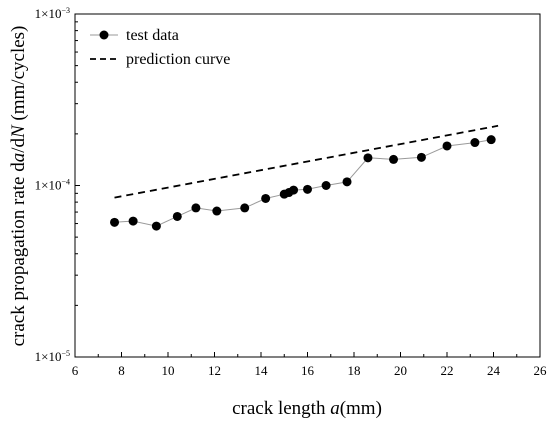  I want to click on test-data-line, so click(303, 183).